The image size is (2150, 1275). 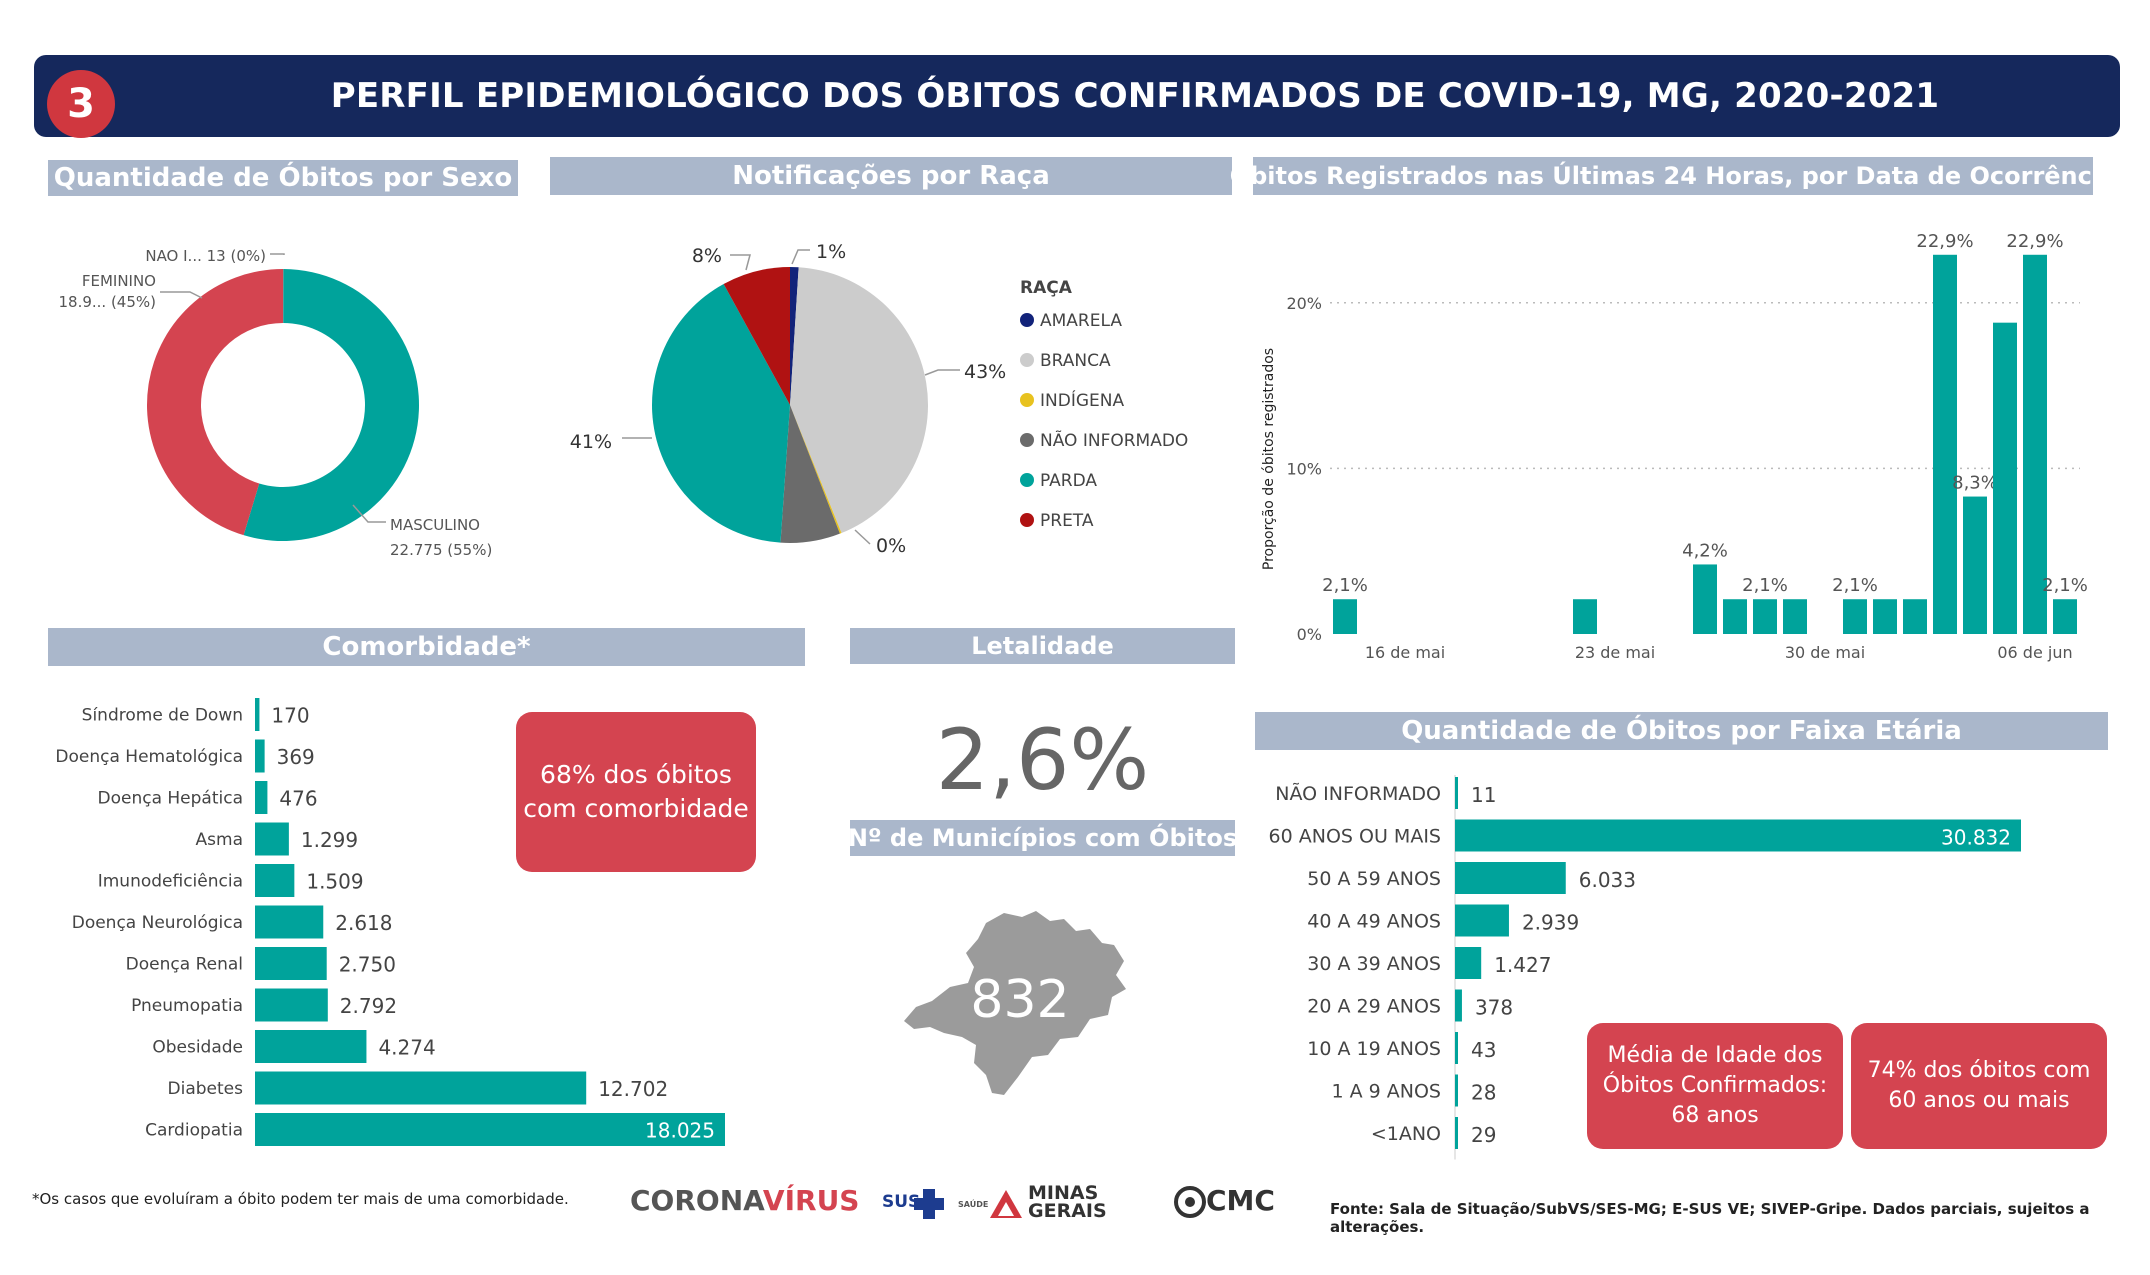 I want to click on legend-label-nao-informado: NÃO INFORMADO, so click(x=1114, y=440).